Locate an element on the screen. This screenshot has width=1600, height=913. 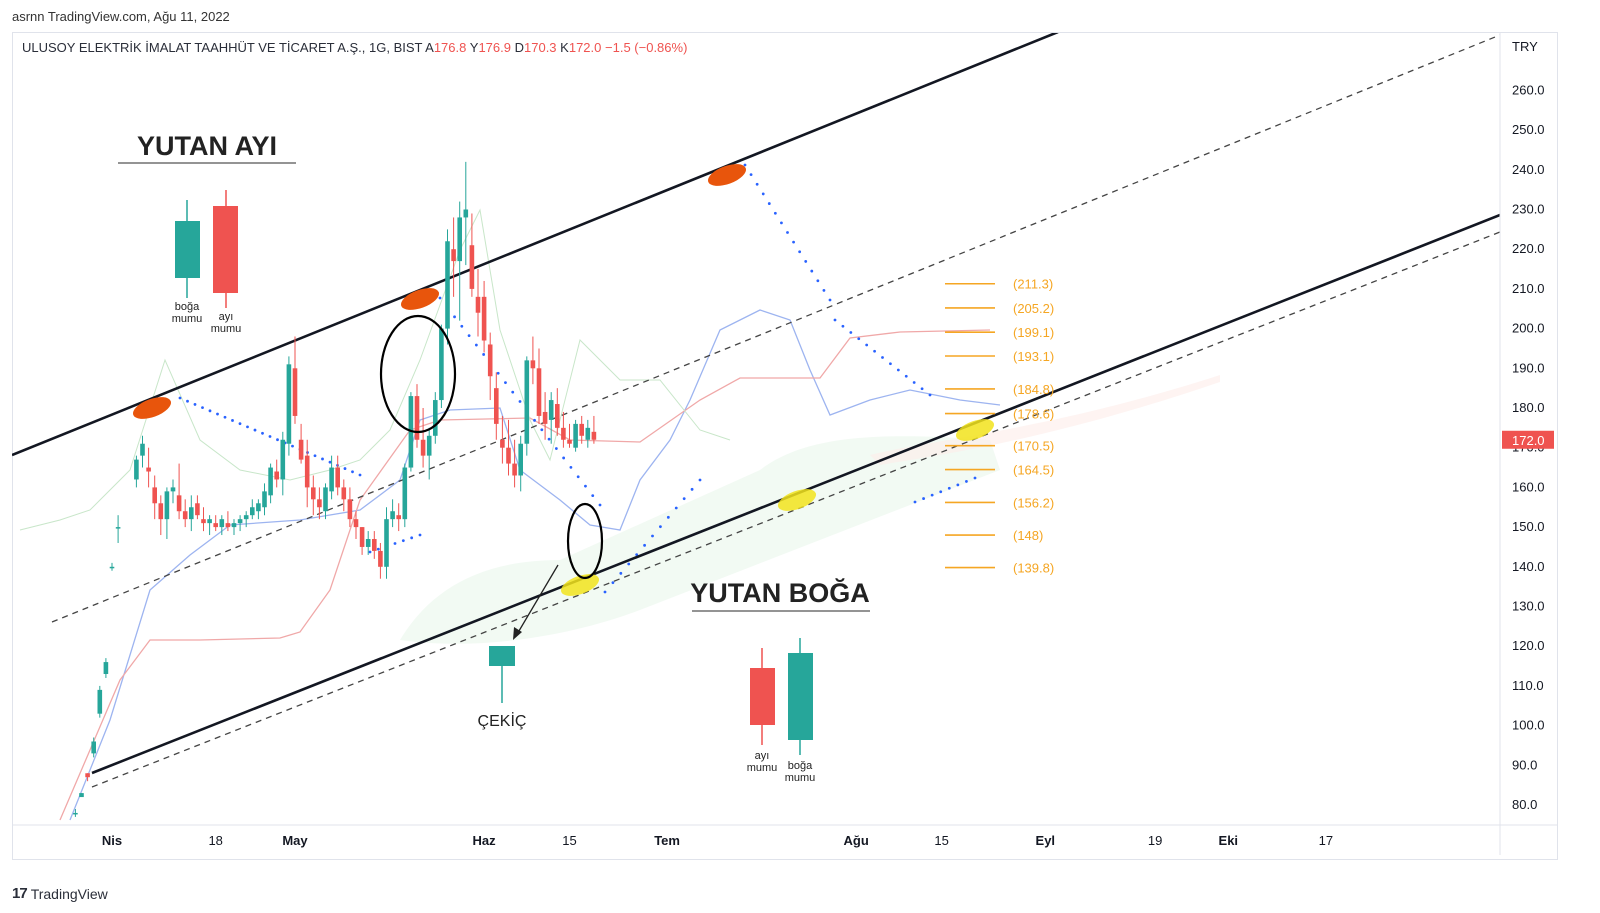
tradingview-footer: 17 TradingView is located at coordinates (60, 893).